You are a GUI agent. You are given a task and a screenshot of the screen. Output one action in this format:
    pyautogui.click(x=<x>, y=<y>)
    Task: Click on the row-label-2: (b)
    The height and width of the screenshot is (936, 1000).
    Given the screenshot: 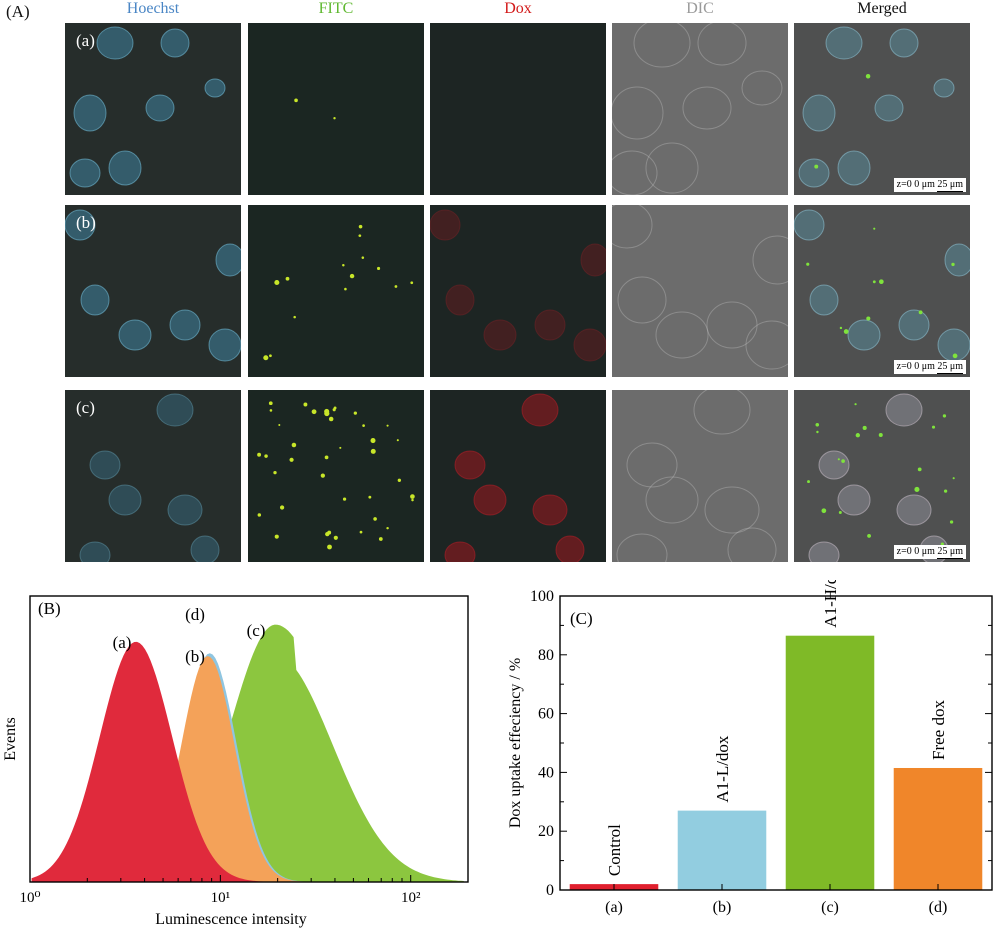 What is the action you would take?
    pyautogui.click(x=86, y=222)
    